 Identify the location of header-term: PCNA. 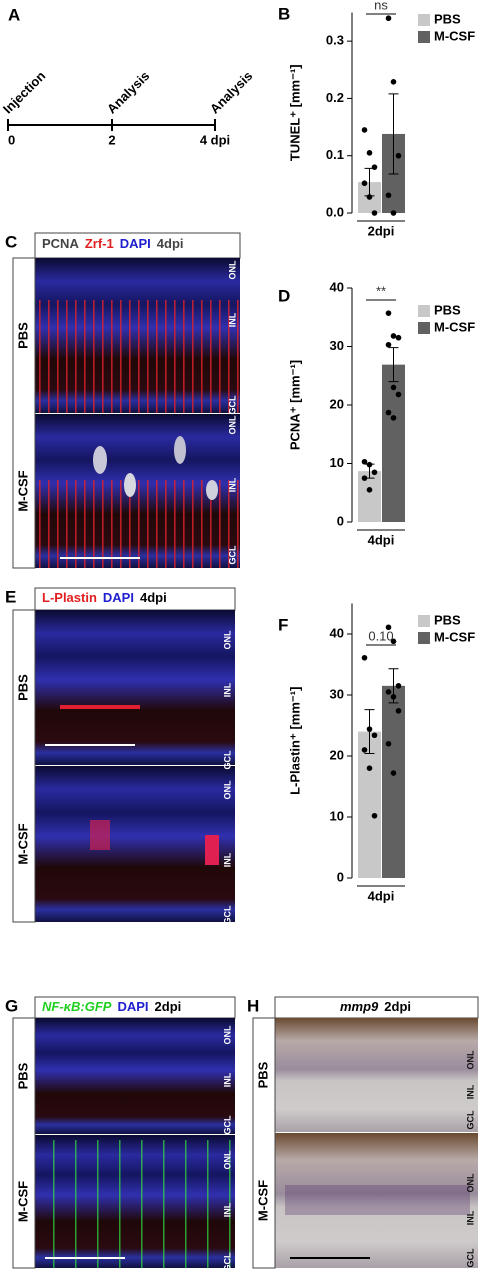
(60, 243).